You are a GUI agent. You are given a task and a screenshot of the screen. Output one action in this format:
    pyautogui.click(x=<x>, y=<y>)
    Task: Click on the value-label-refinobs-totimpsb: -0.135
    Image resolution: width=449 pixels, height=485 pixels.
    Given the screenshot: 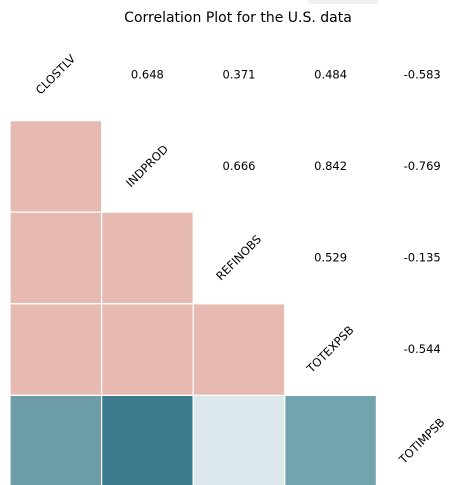 What is the action you would take?
    pyautogui.click(x=422, y=258)
    